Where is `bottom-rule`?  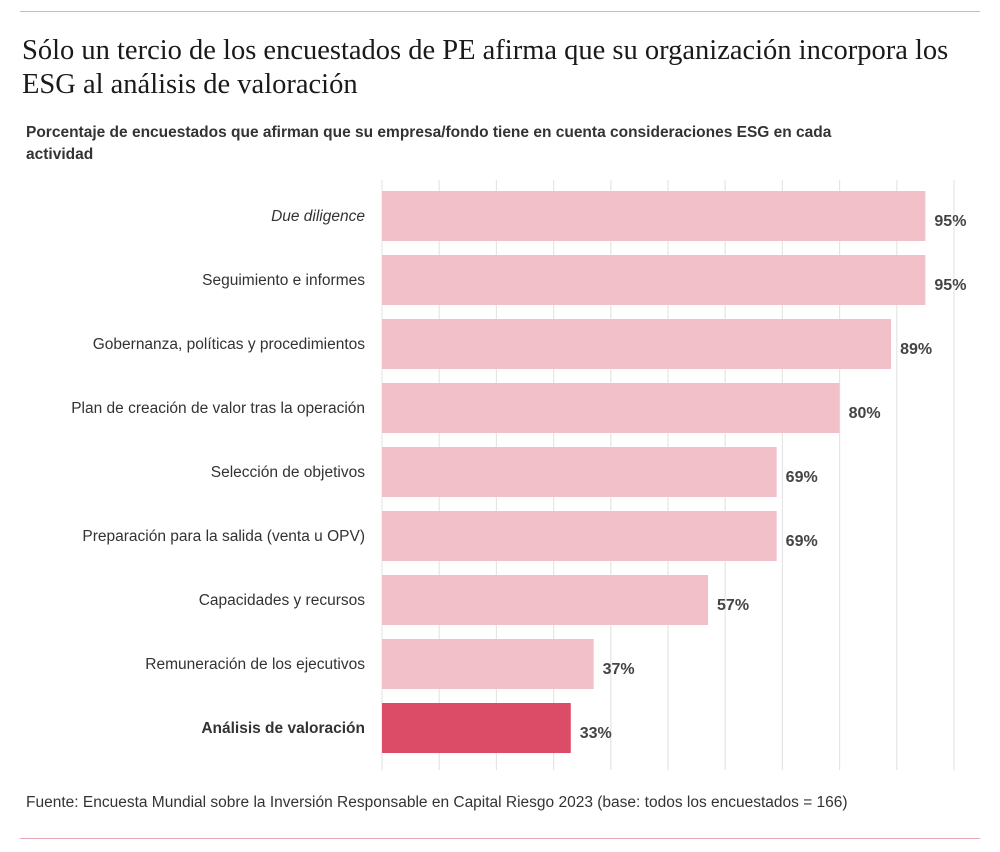 bottom-rule is located at coordinates (500, 838).